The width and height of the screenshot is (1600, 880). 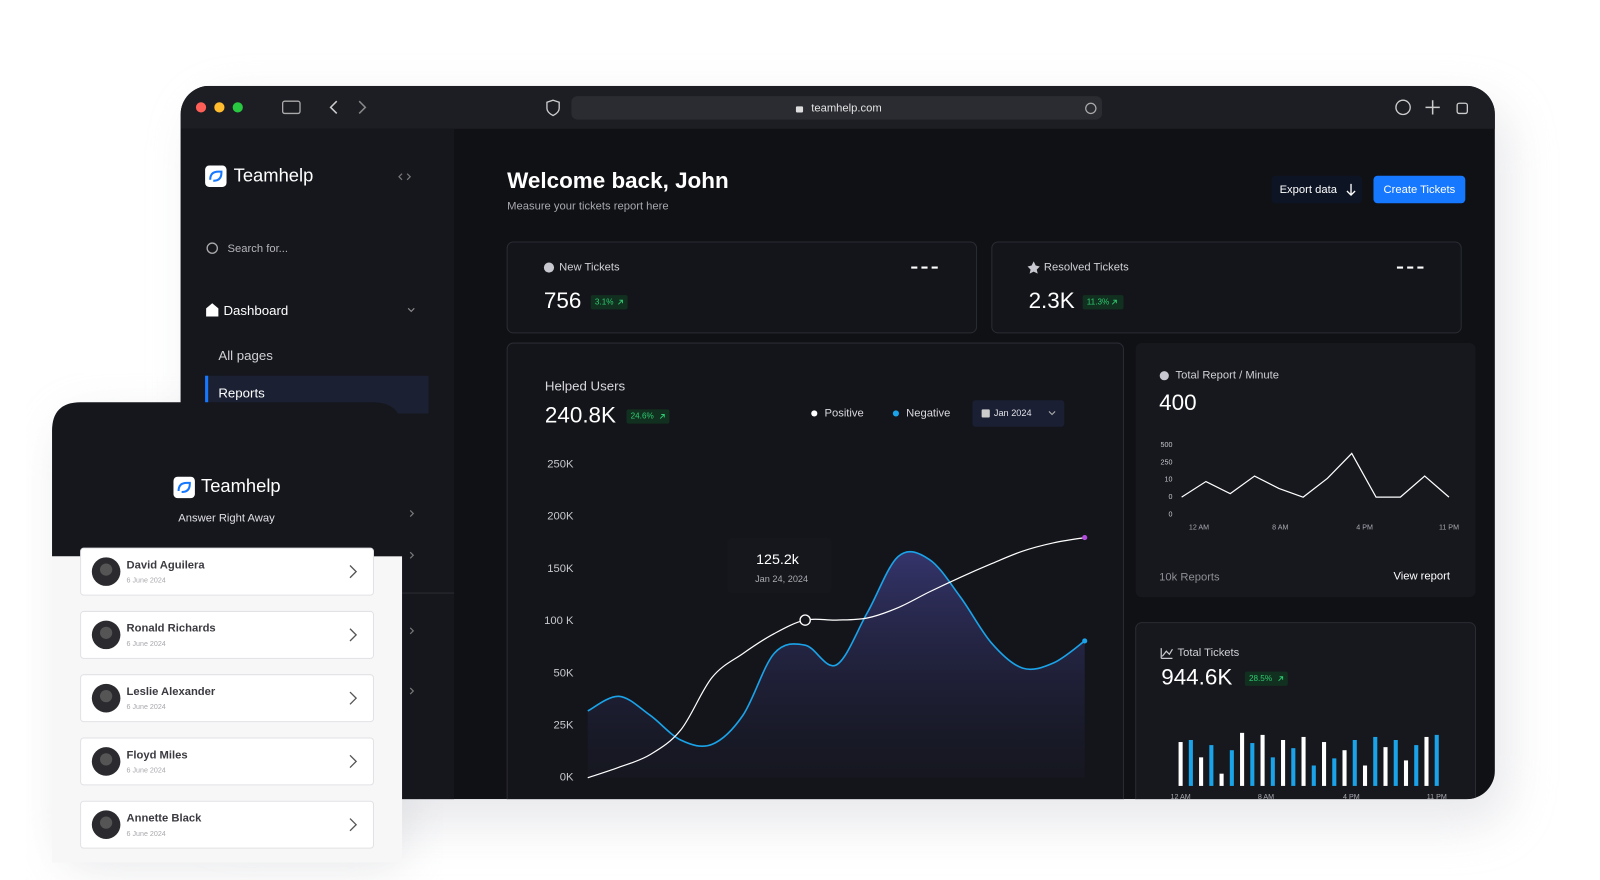 What do you see at coordinates (1351, 797) in the screenshot?
I see `x-tick-label: 4 PM` at bounding box center [1351, 797].